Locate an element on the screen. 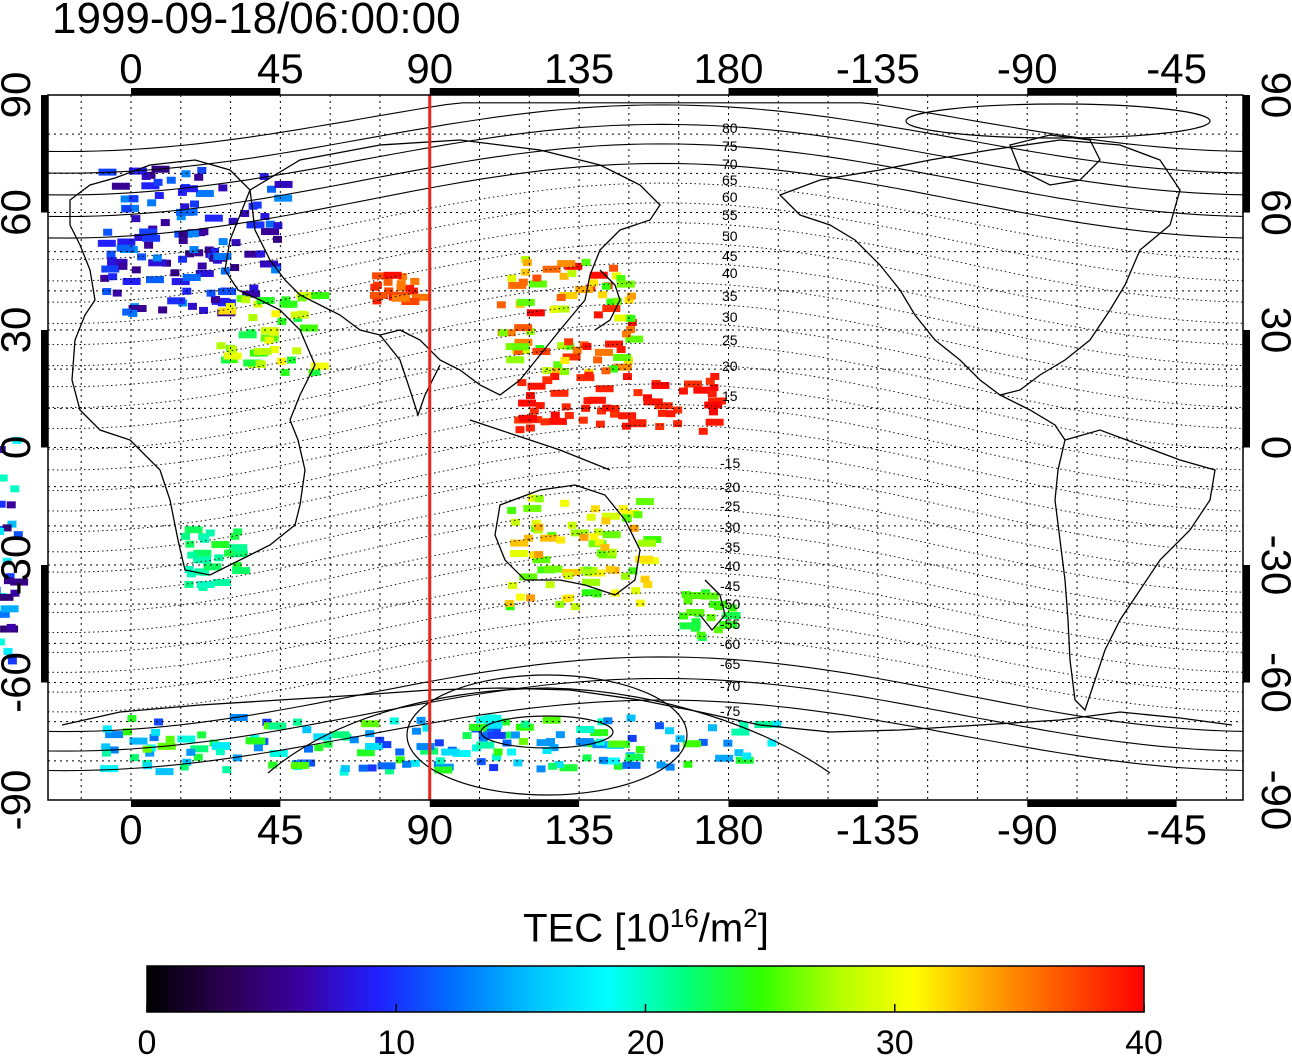 This screenshot has width=1292, height=1057. coastline-asia is located at coordinates (455, 267).